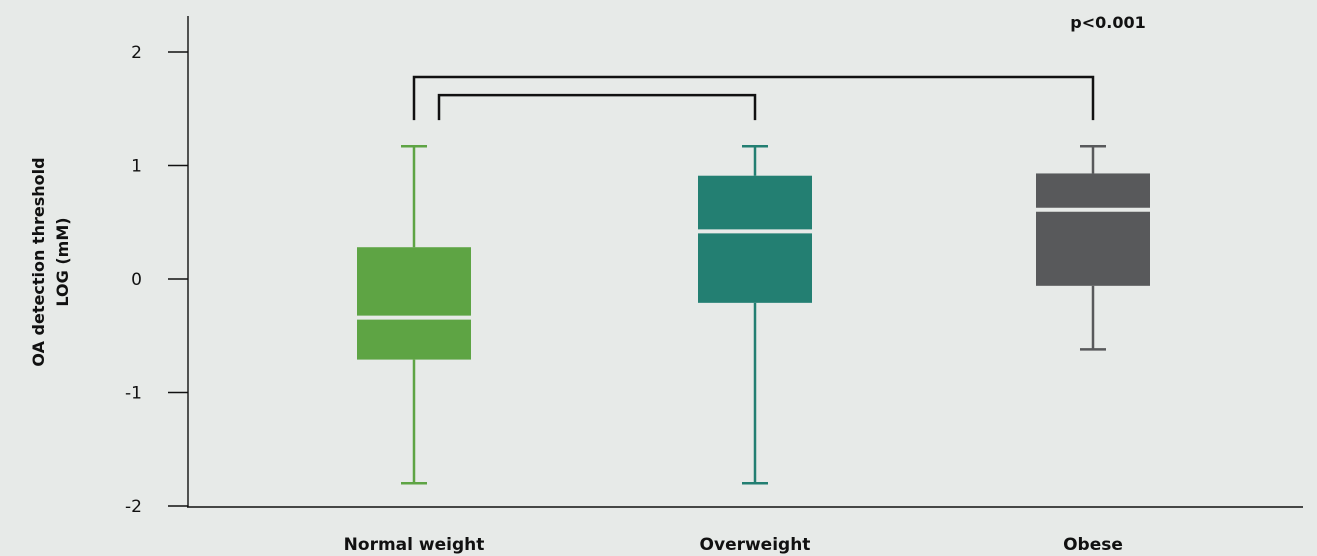  I want to click on significance-label: p<0.001, so click(1107, 22).